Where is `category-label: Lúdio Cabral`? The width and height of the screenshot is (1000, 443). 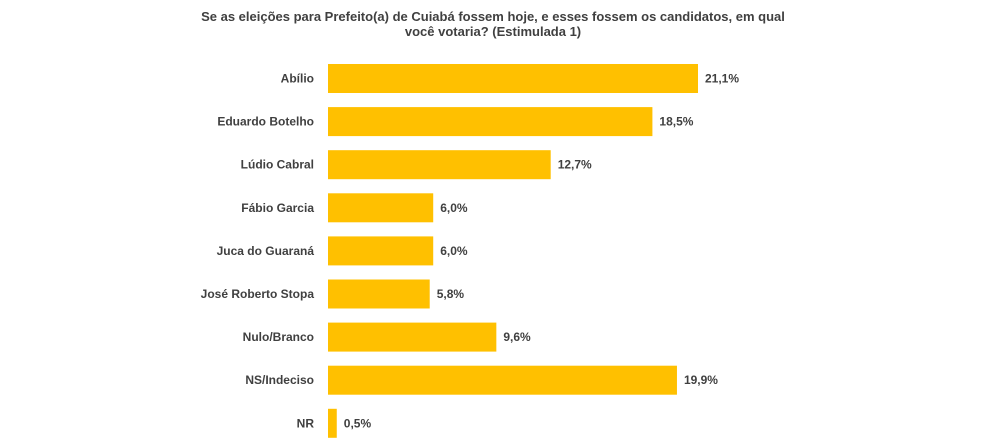 category-label: Lúdio Cabral is located at coordinates (277, 165).